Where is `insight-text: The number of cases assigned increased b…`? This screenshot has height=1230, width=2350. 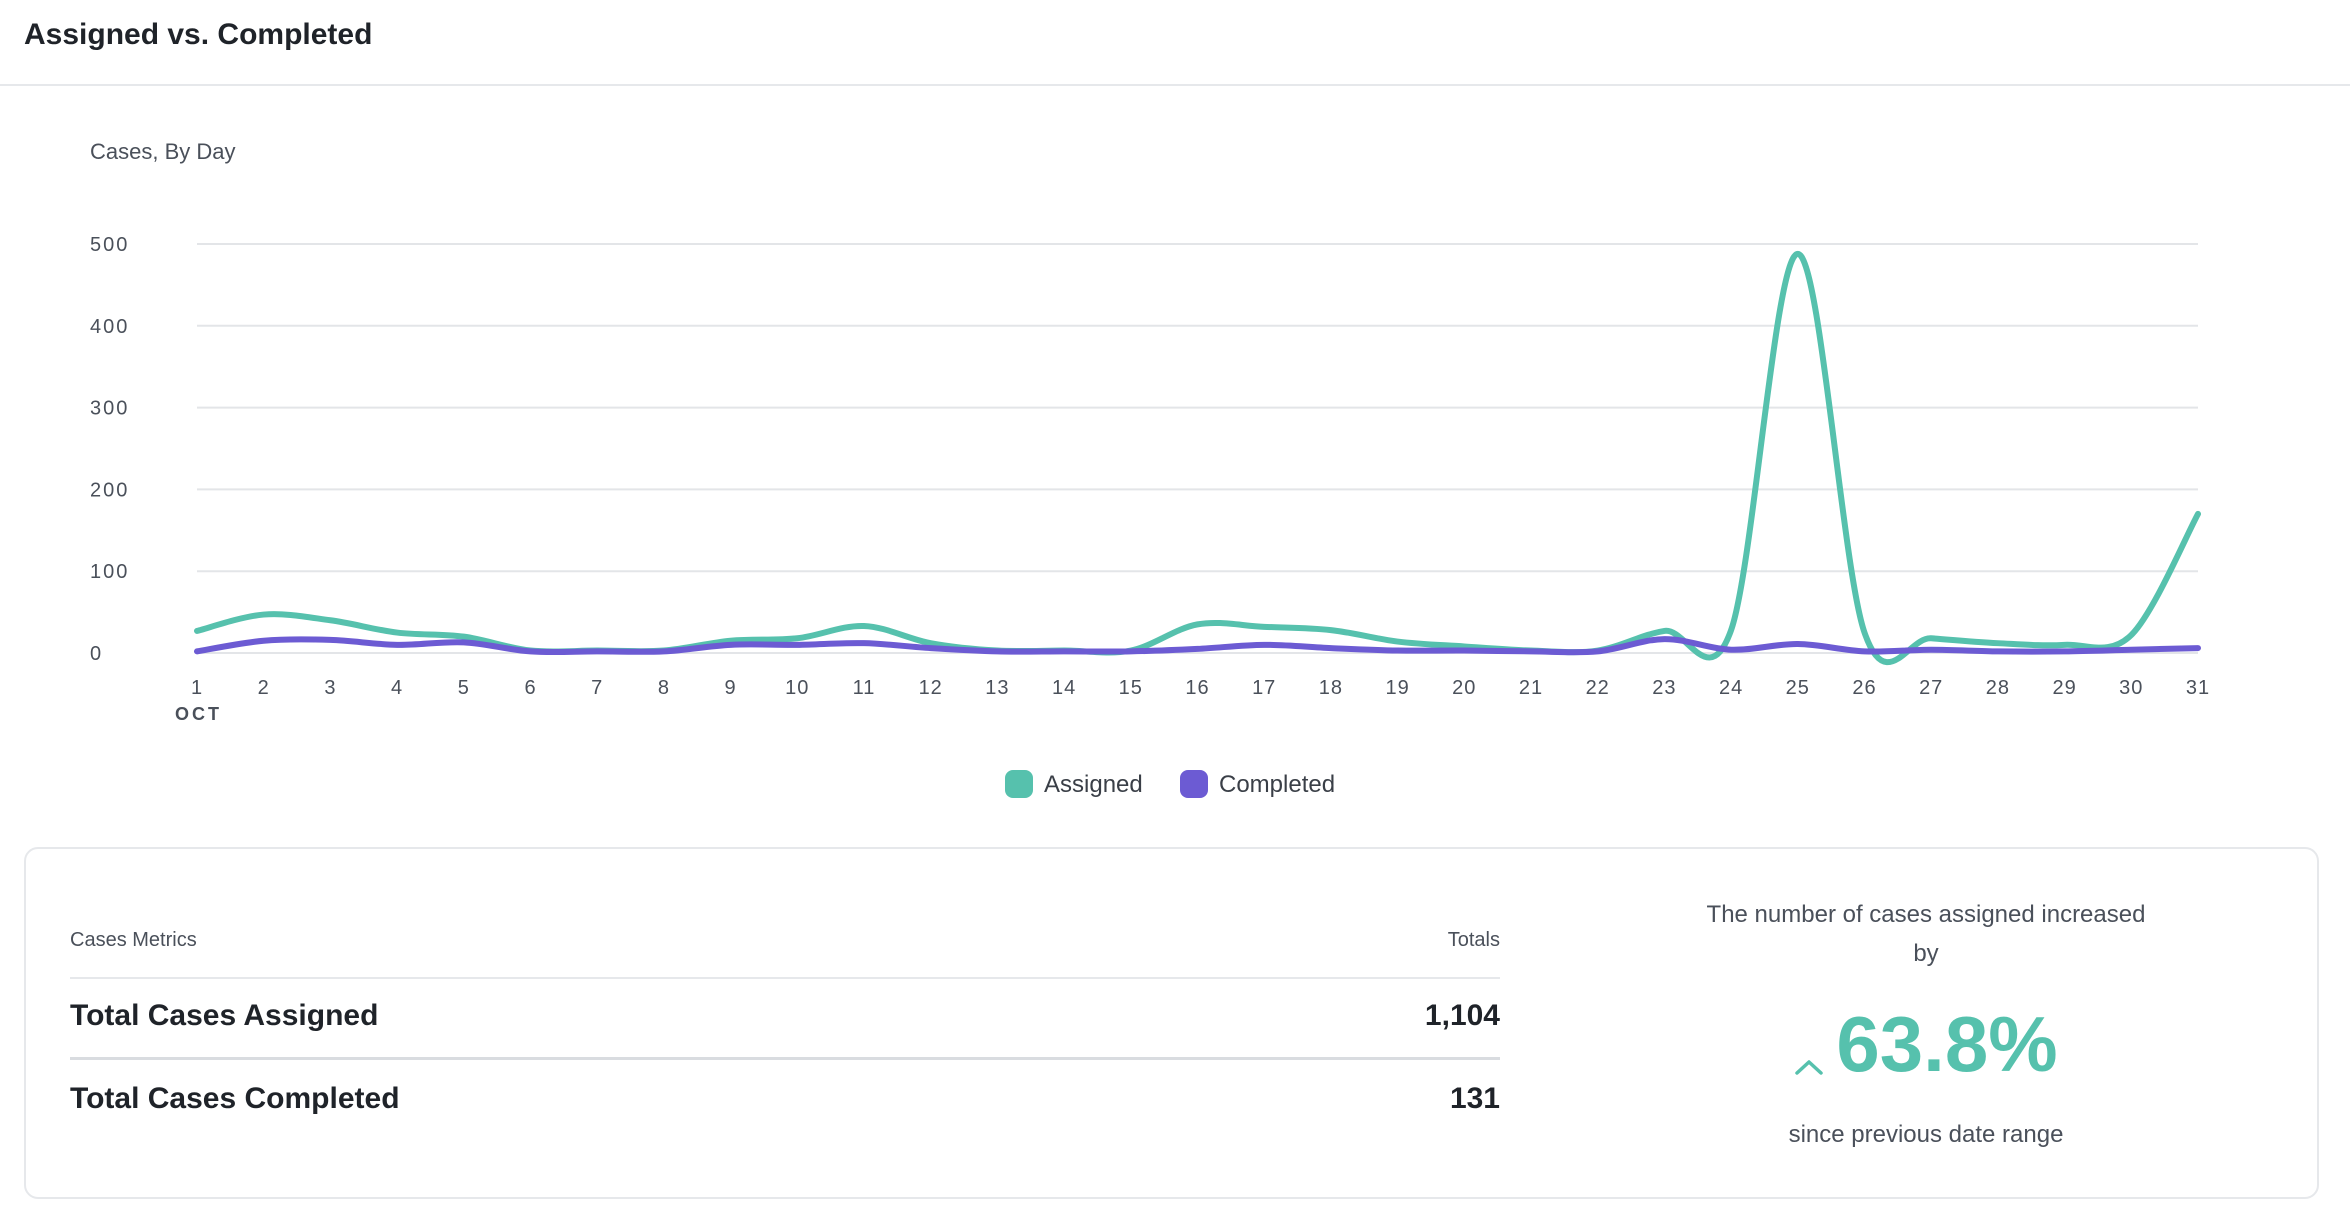
insight-text: The number of cases assigned increased b… is located at coordinates (1926, 934).